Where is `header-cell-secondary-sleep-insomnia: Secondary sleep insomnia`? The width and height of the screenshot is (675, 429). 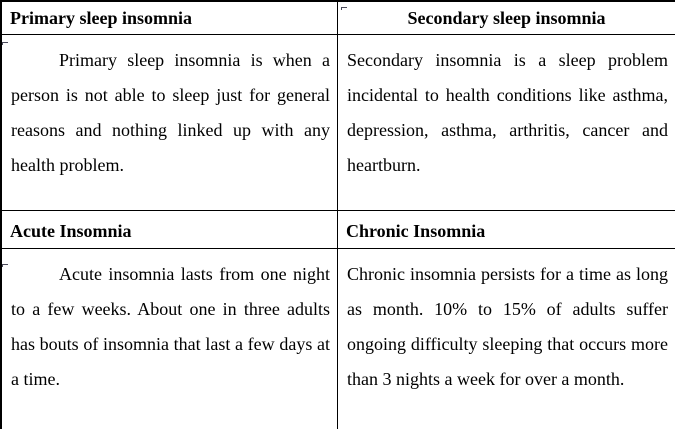 header-cell-secondary-sleep-insomnia: Secondary sleep insomnia is located at coordinates (506, 18).